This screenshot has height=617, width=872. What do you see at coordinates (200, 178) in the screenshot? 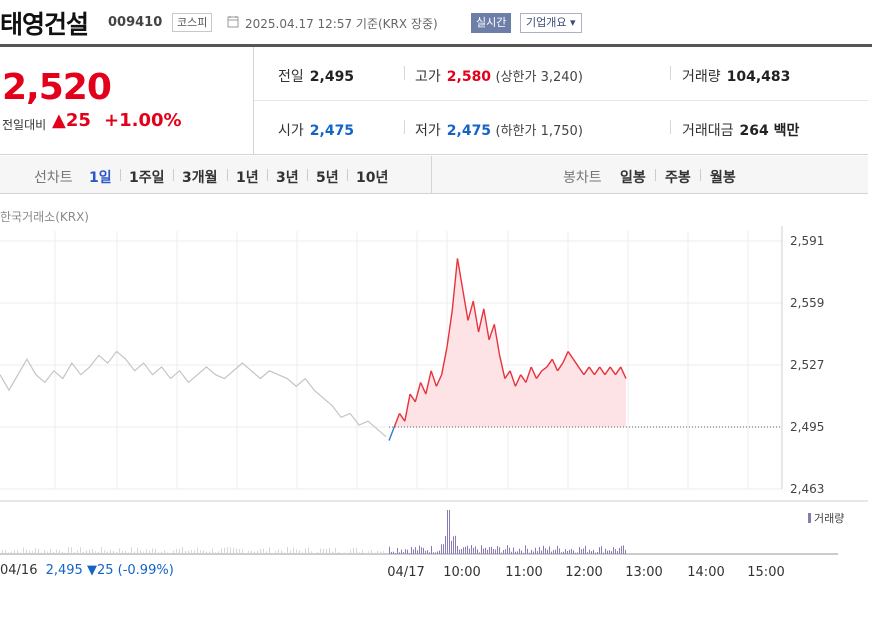
I see `tab-3m: 3개월` at bounding box center [200, 178].